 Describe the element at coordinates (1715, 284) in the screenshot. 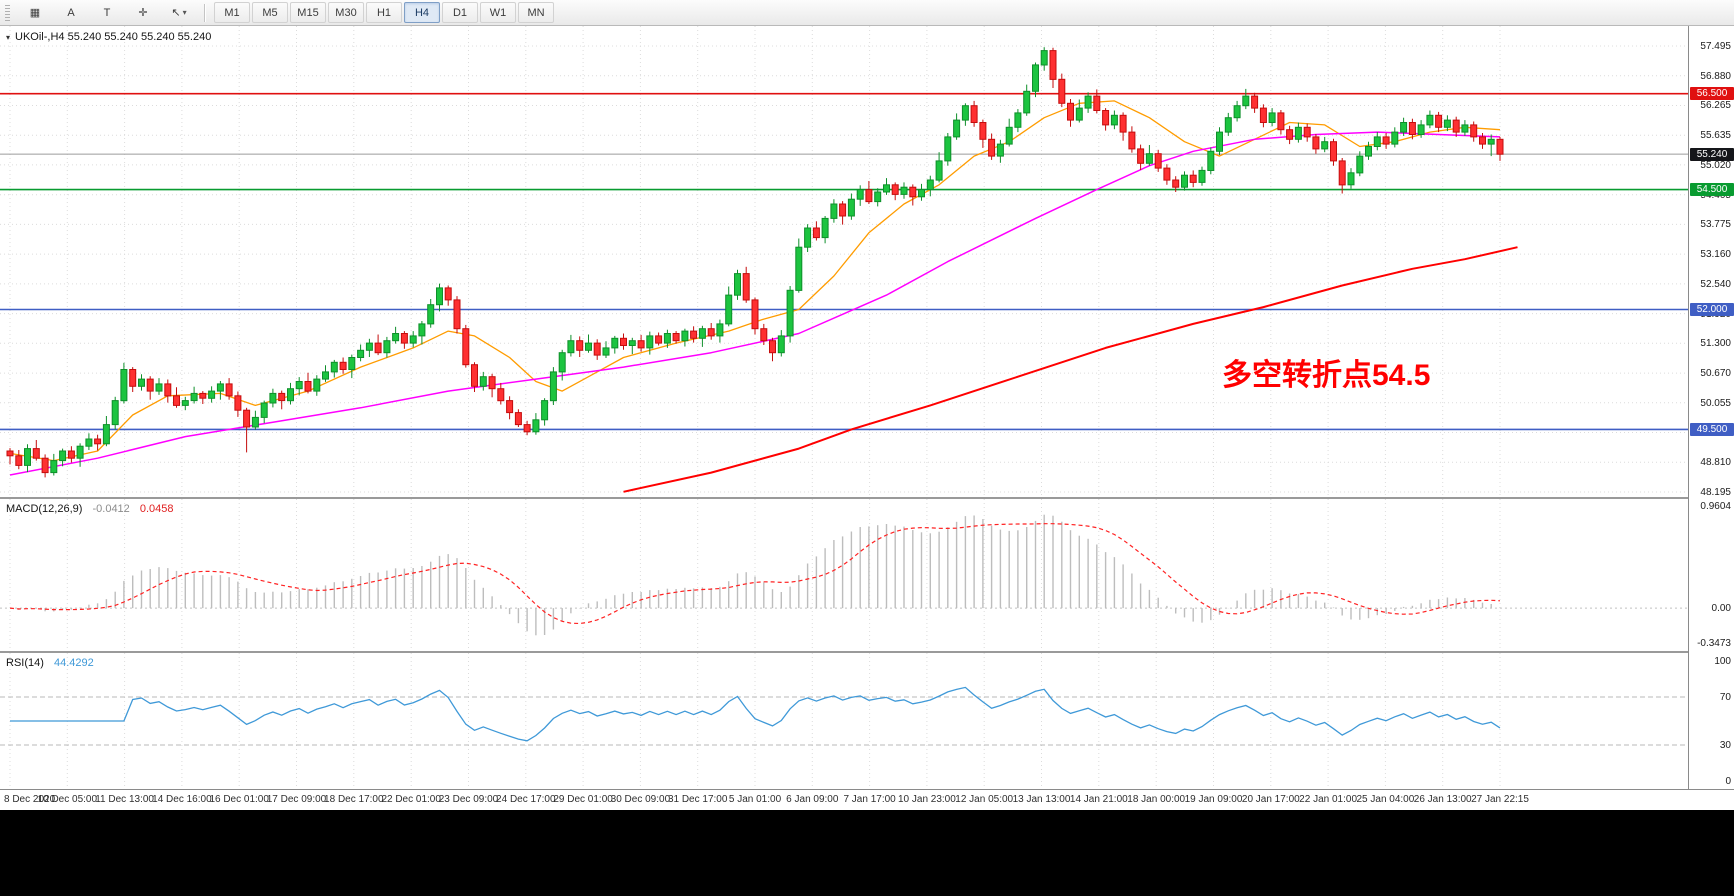

I see `price-tick: 52.540` at that location.